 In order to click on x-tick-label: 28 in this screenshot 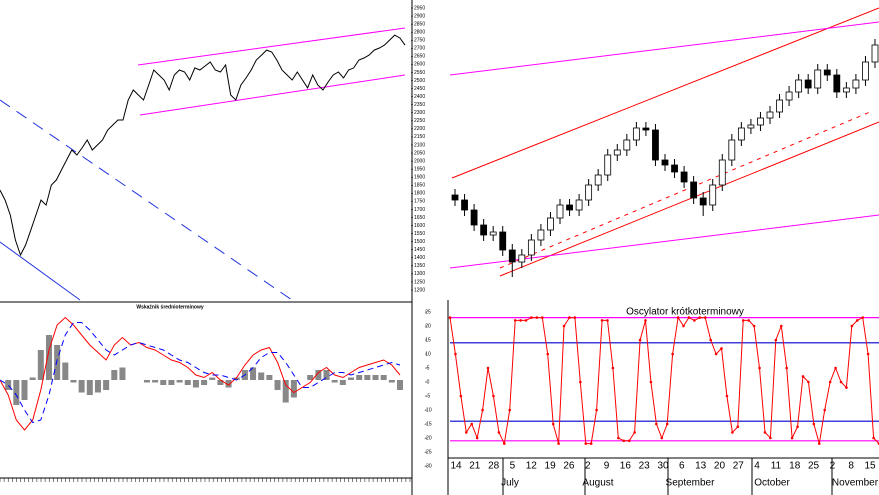, I will do `click(494, 466)`.